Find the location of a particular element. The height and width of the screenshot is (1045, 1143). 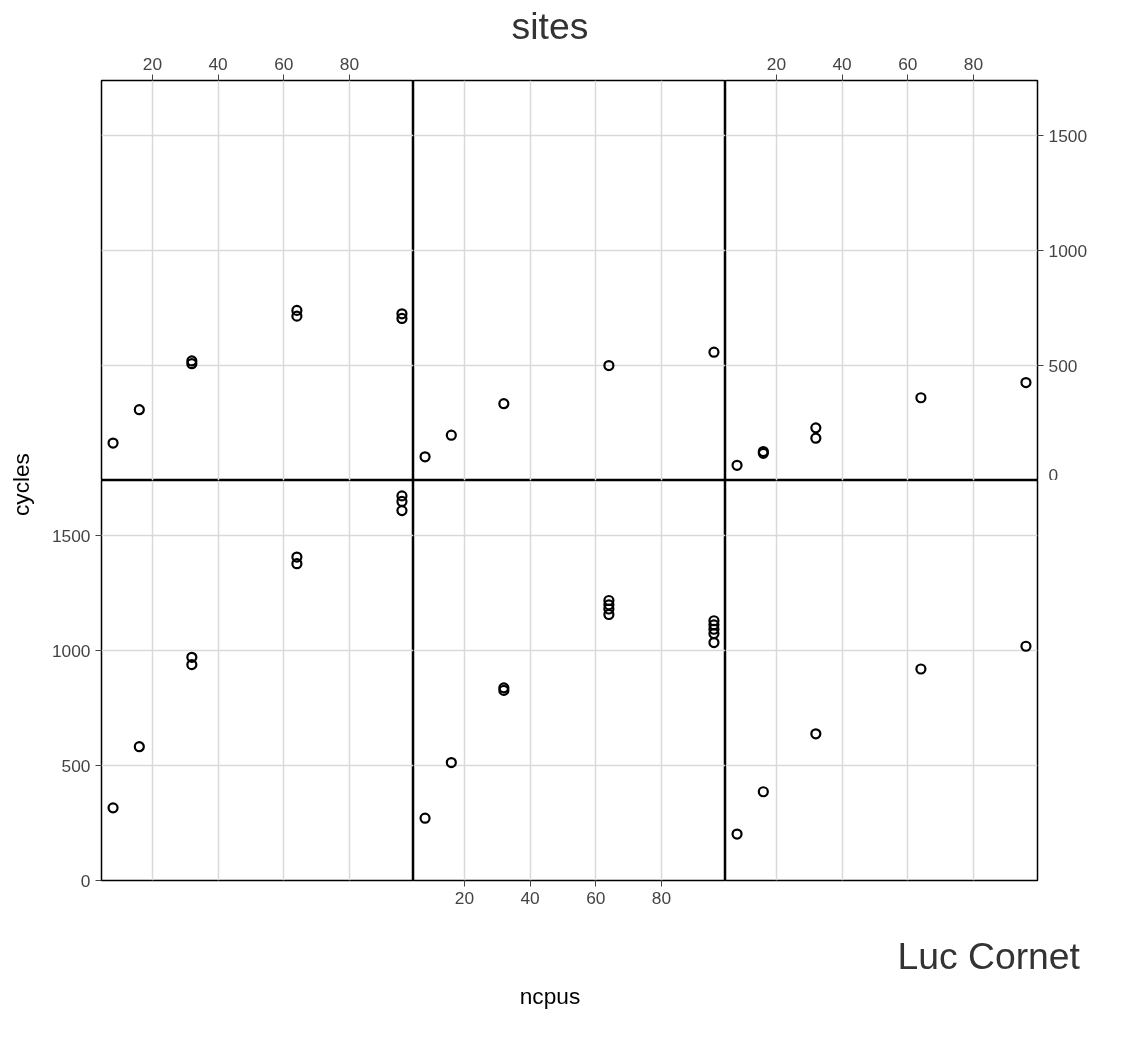

y-axis-title: cycles is located at coordinates (21, 485).